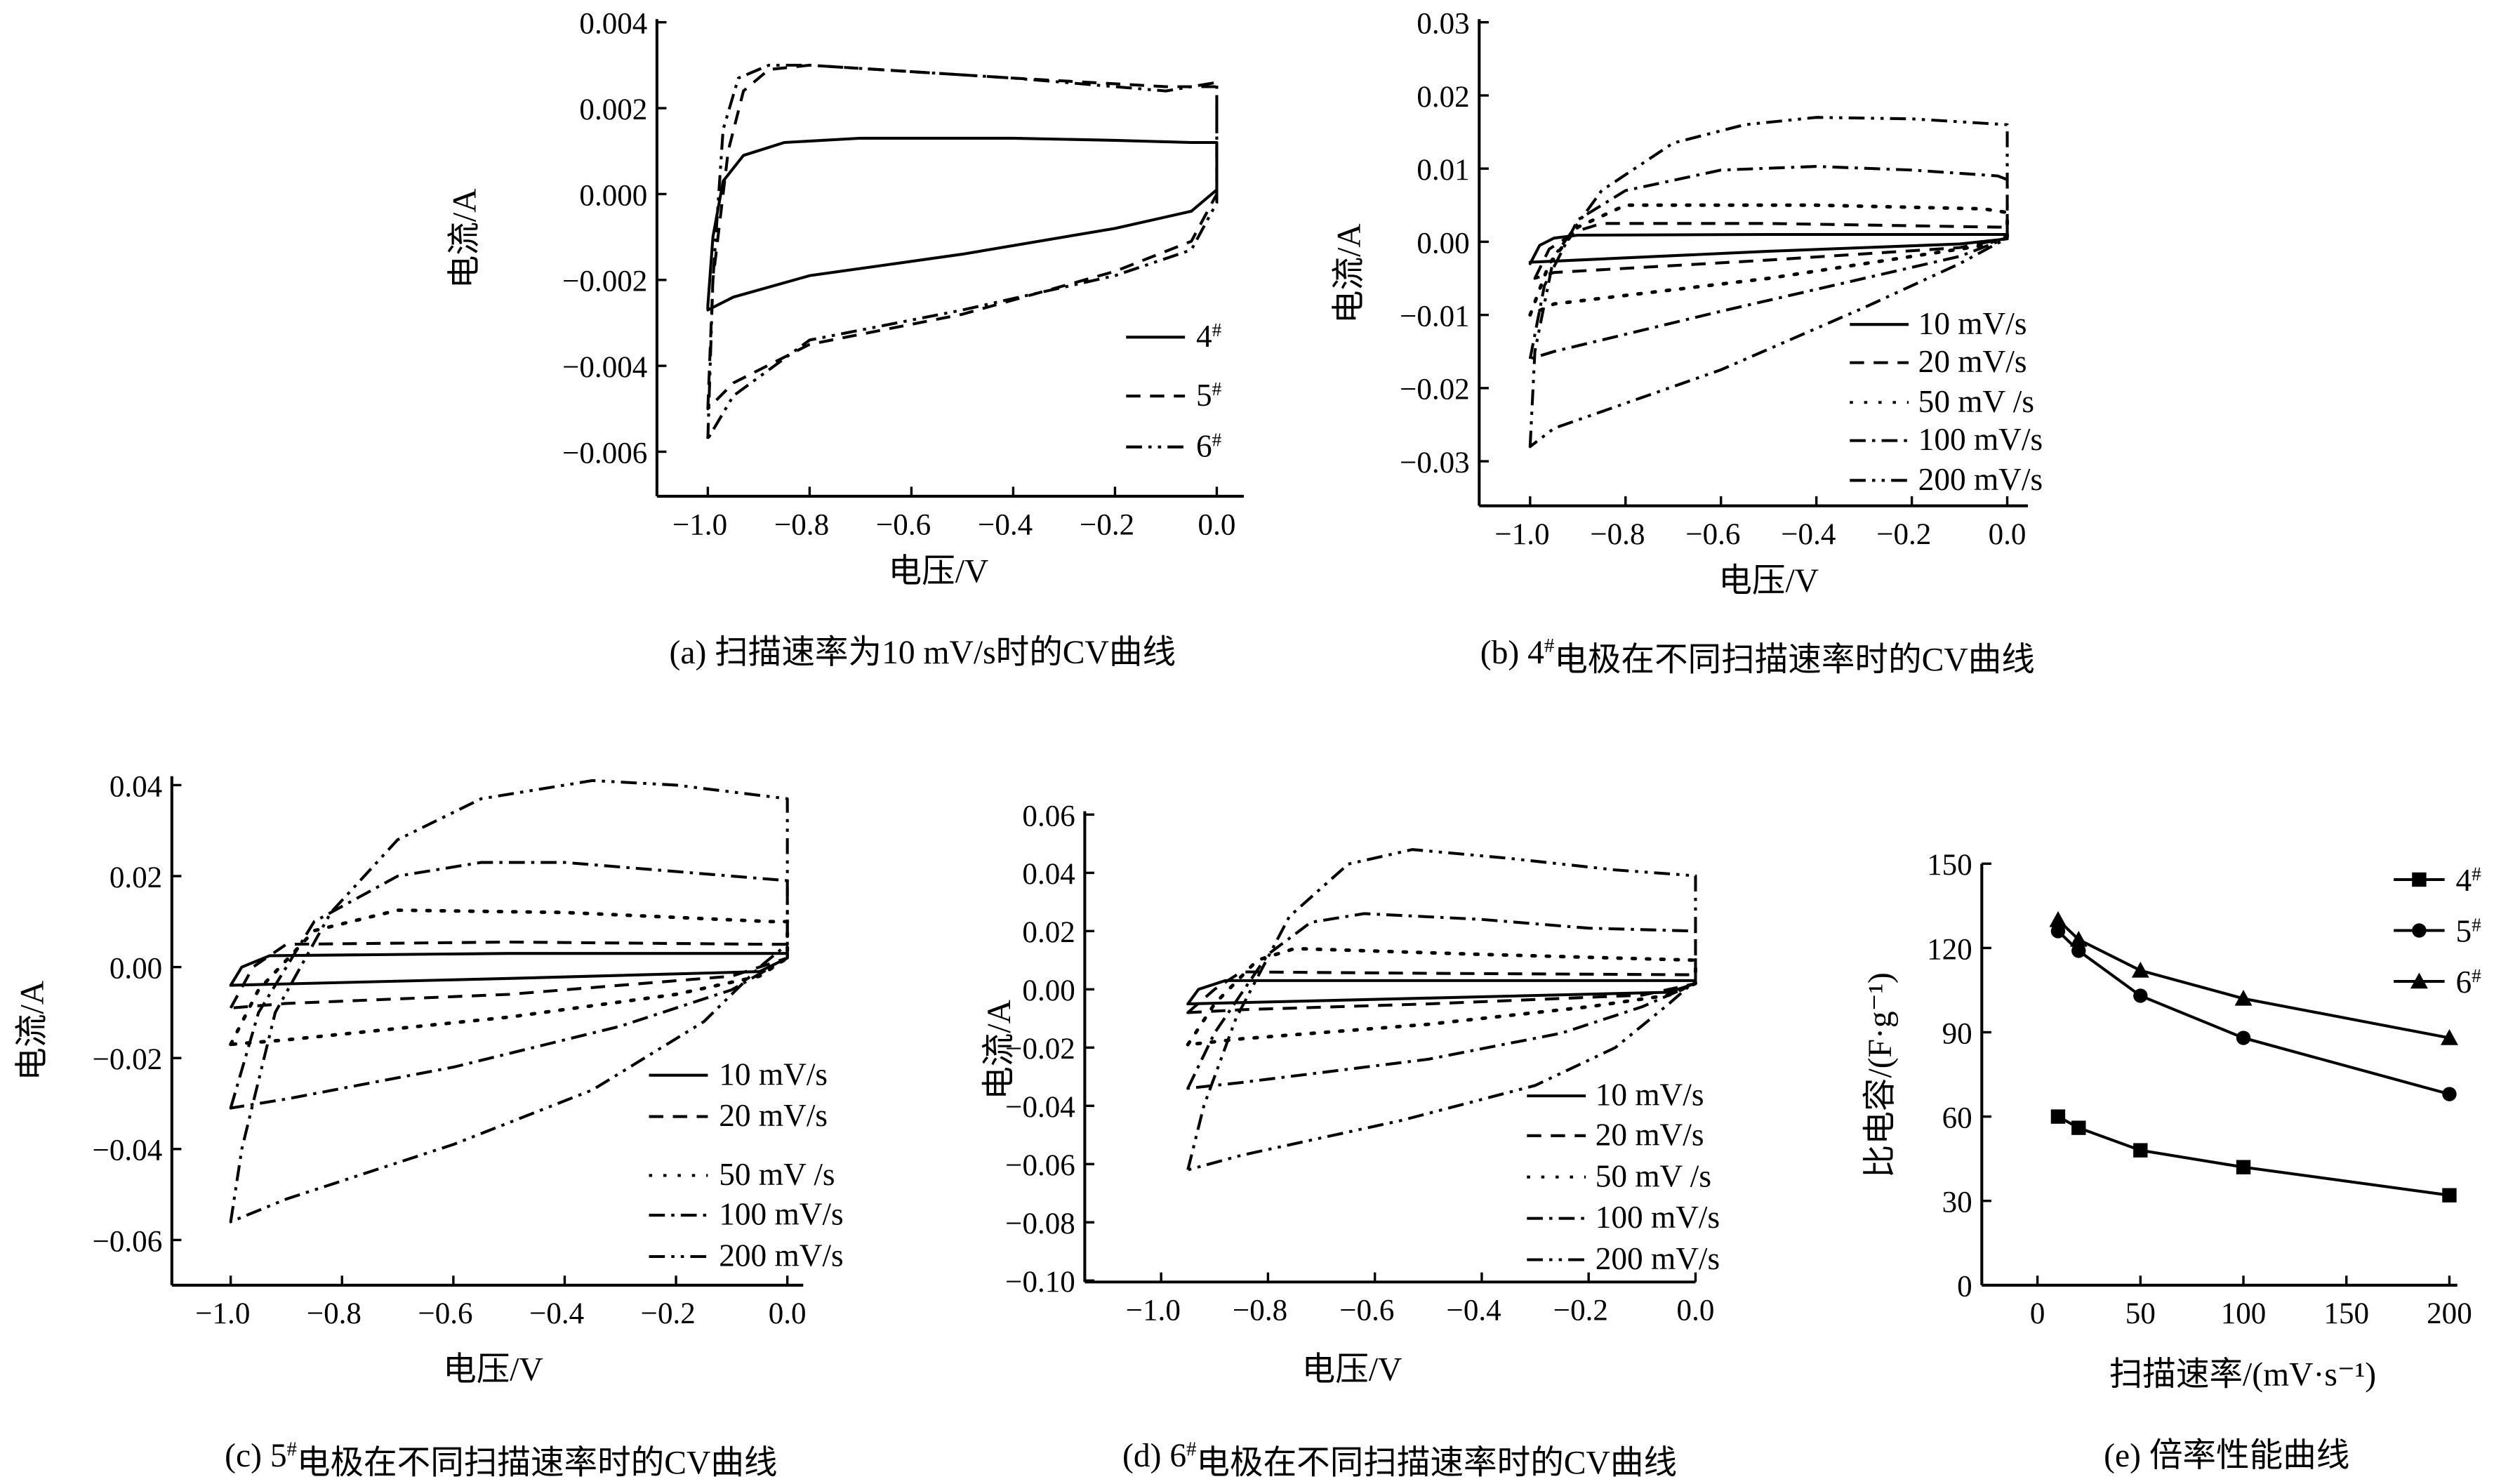 The height and width of the screenshot is (1484, 2494). Describe the element at coordinates (1435, 316) in the screenshot. I see `y-tick-label: −0.01` at that location.